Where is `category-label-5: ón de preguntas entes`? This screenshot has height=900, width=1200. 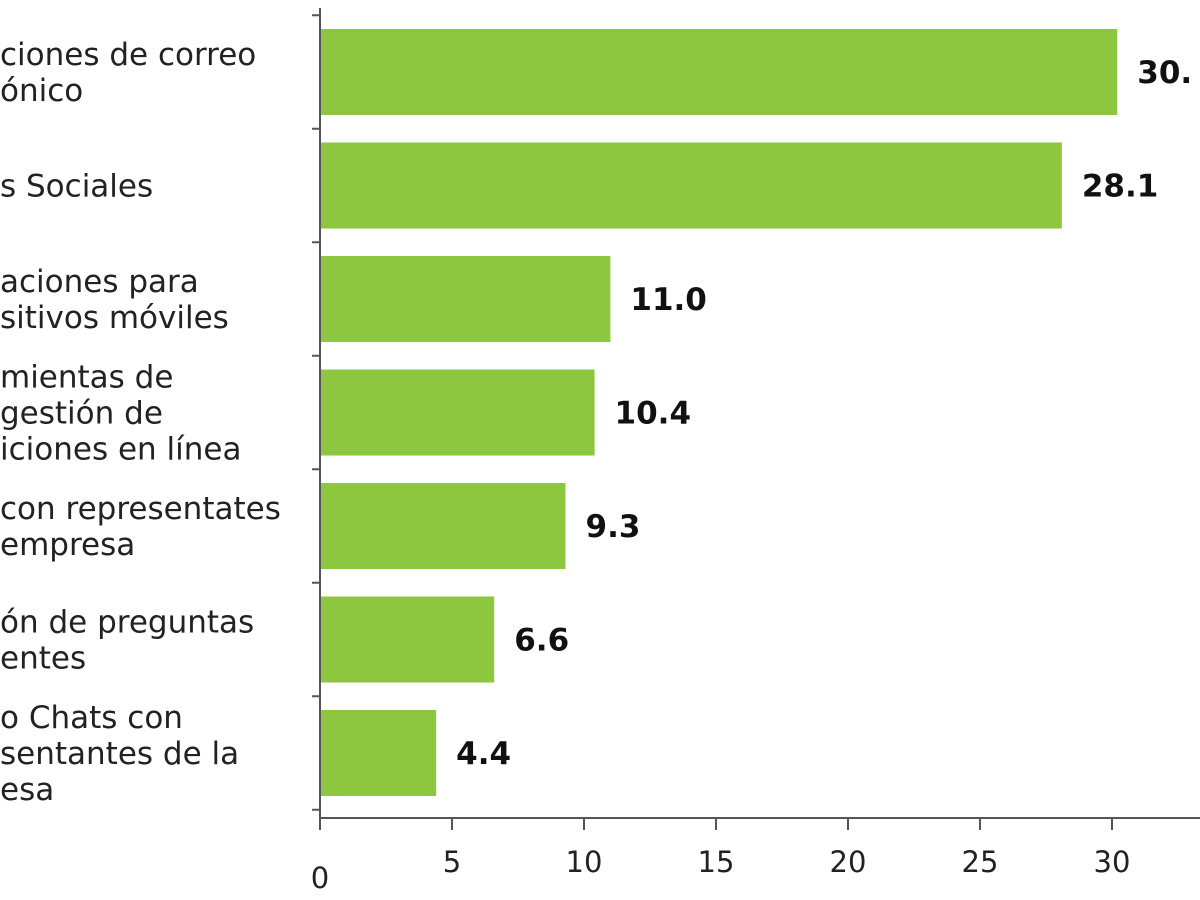 category-label-5: ón de preguntas entes is located at coordinates (127, 641).